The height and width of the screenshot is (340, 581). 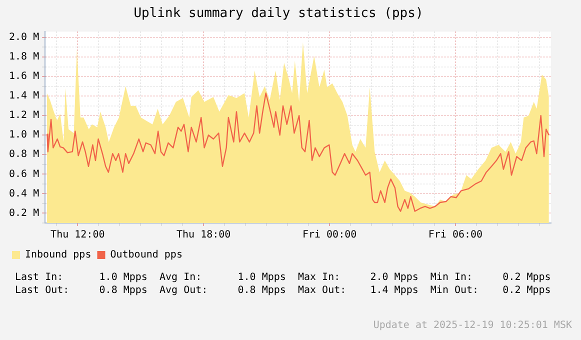 What do you see at coordinates (24, 194) in the screenshot?
I see `y-tick-label: 0.4 M` at bounding box center [24, 194].